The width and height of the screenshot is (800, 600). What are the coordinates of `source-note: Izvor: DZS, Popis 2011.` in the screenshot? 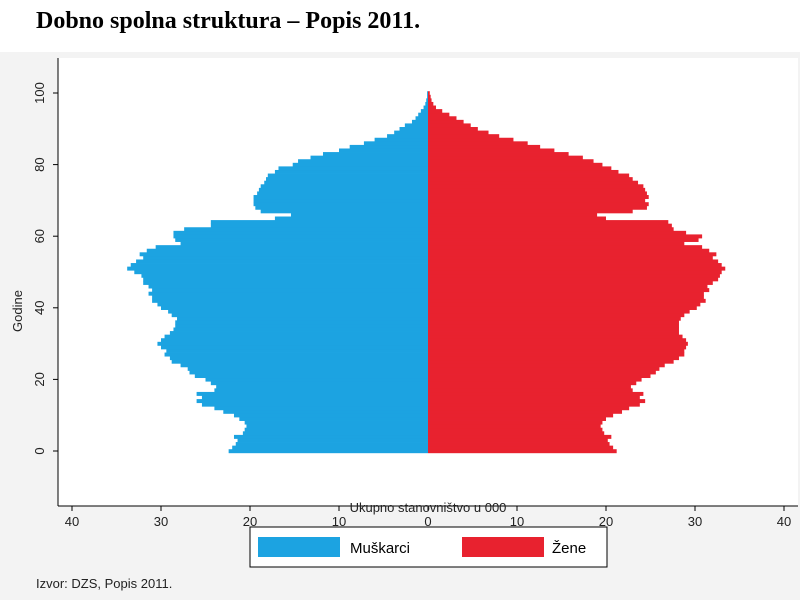 It's located at (104, 583).